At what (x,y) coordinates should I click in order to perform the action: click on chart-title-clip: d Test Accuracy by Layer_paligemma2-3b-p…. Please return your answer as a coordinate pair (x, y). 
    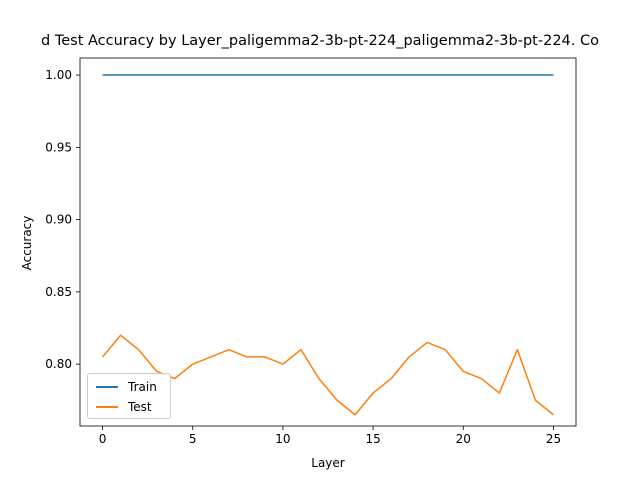
    Looking at the image, I should click on (320, 45).